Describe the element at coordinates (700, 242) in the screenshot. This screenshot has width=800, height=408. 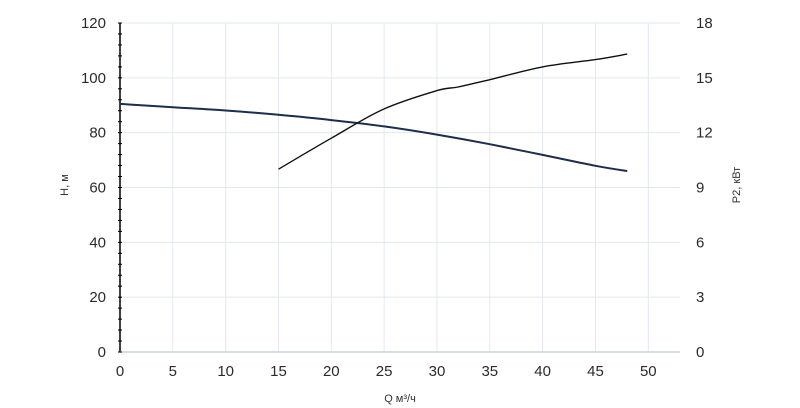
I see `y2-tick-label: 6` at that location.